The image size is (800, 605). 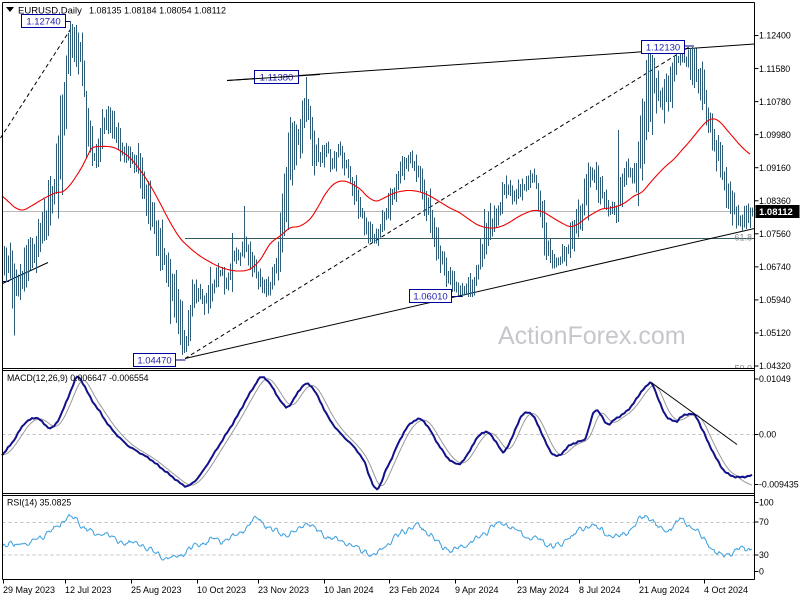 I want to click on svg-text: 1.08360, so click(x=775, y=201).